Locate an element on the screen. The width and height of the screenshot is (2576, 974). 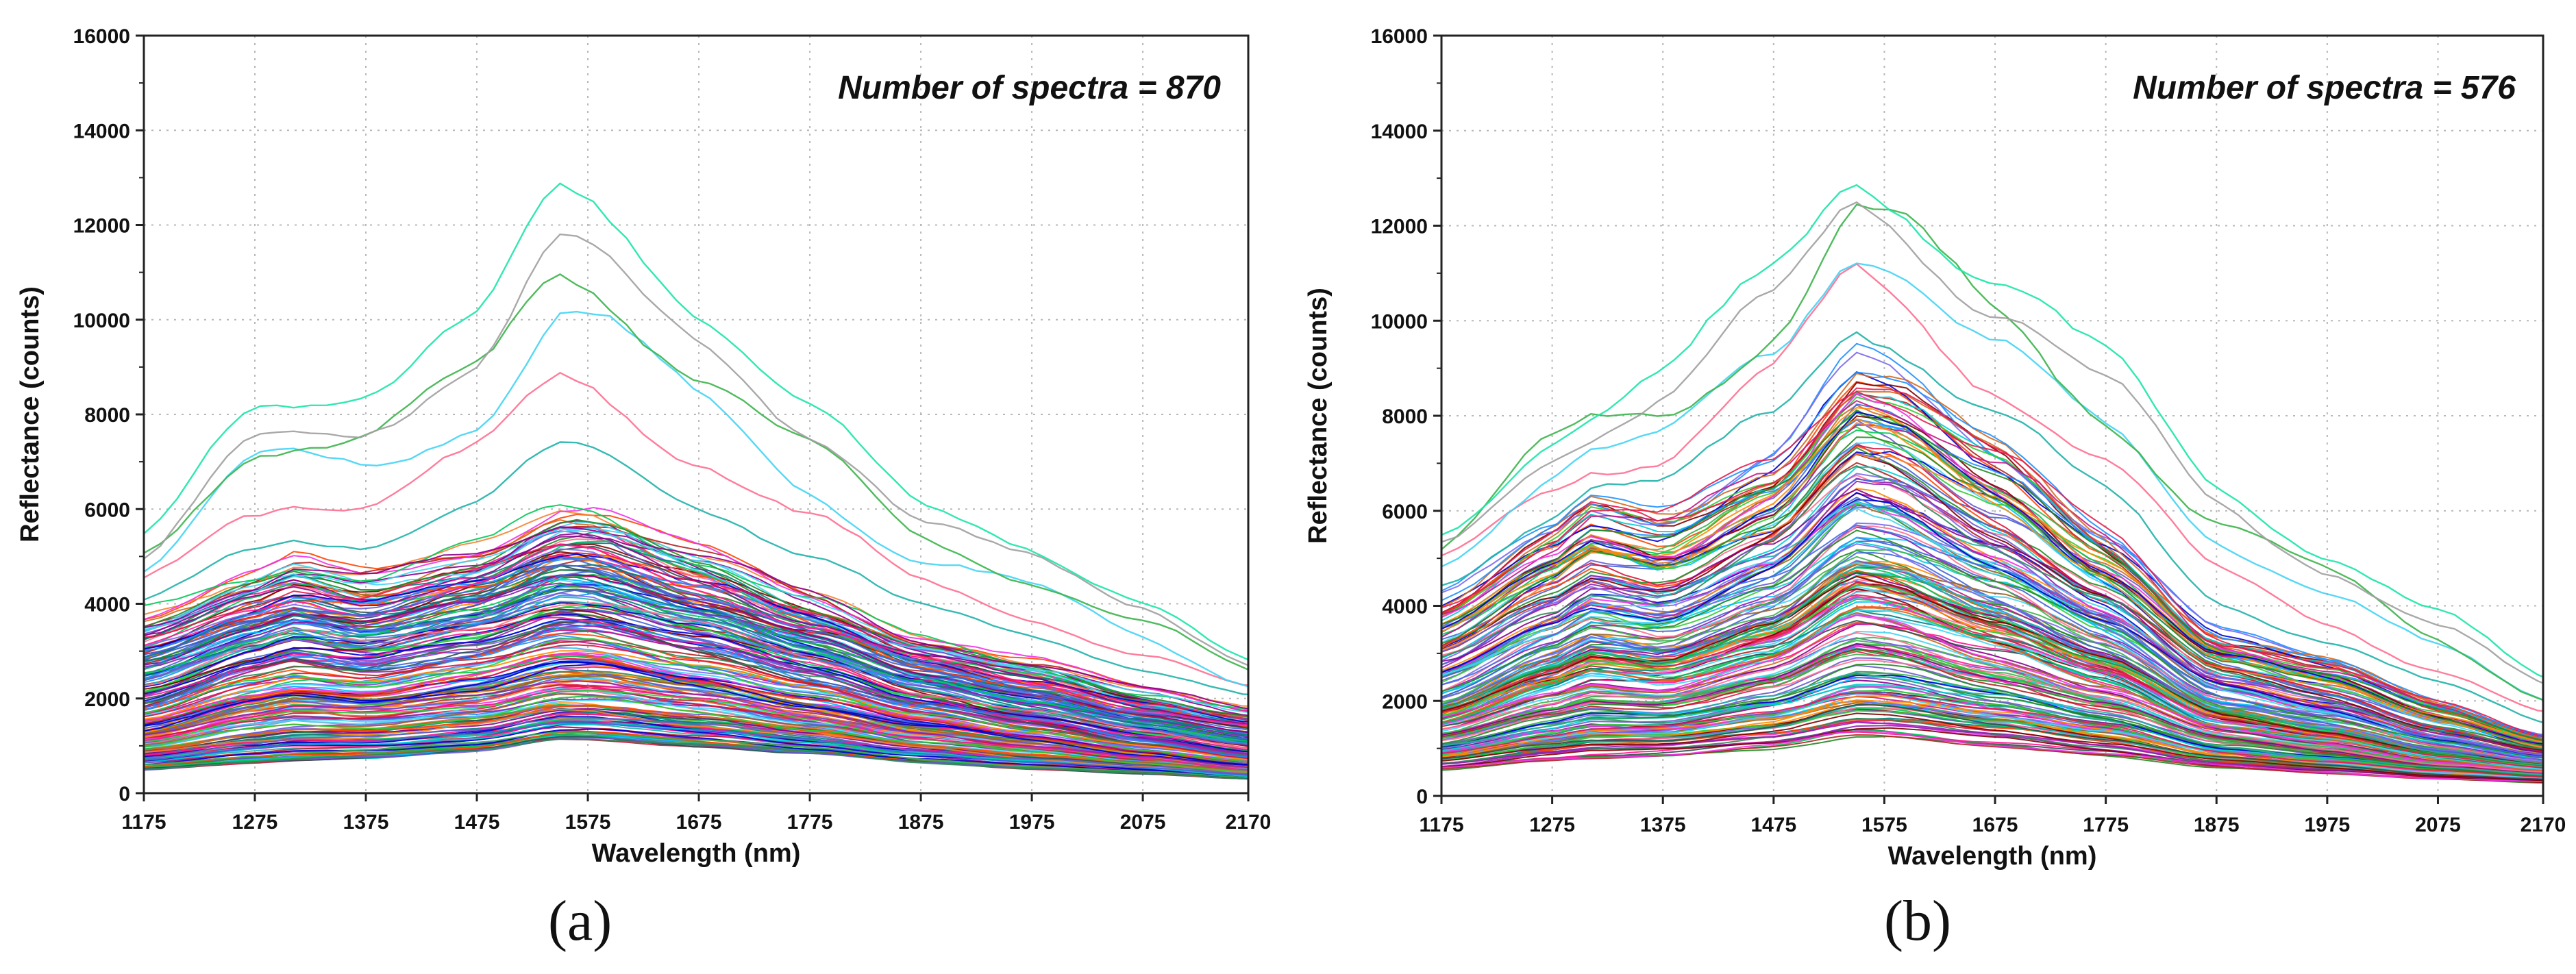
panel-caption-b: (b) is located at coordinates (1917, 921).